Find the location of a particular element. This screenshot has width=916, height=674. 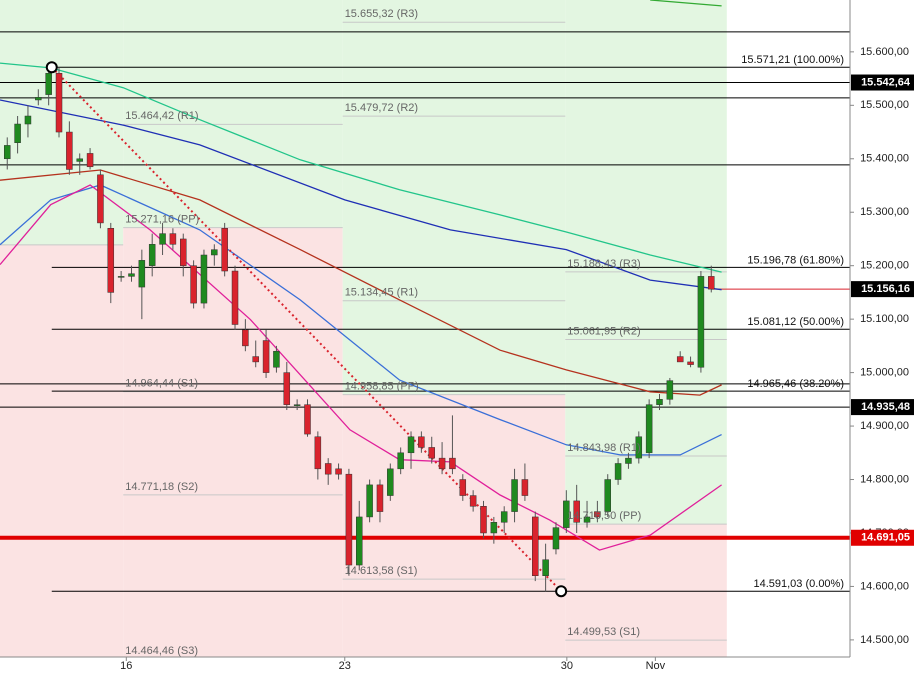

pivot-label: 15.655,32 (R3) is located at coordinates (381, 14).